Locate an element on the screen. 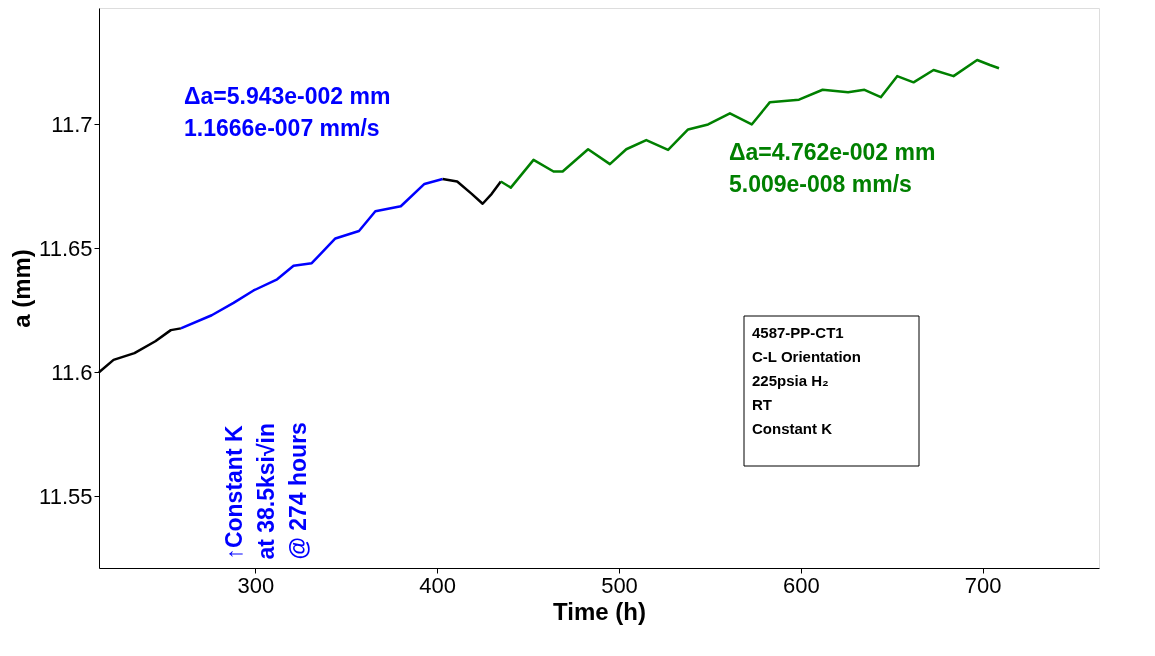 Image resolution: width=1155 pixels, height=656 pixels. y-tick-label: 11.55 is located at coordinates (66, 496).